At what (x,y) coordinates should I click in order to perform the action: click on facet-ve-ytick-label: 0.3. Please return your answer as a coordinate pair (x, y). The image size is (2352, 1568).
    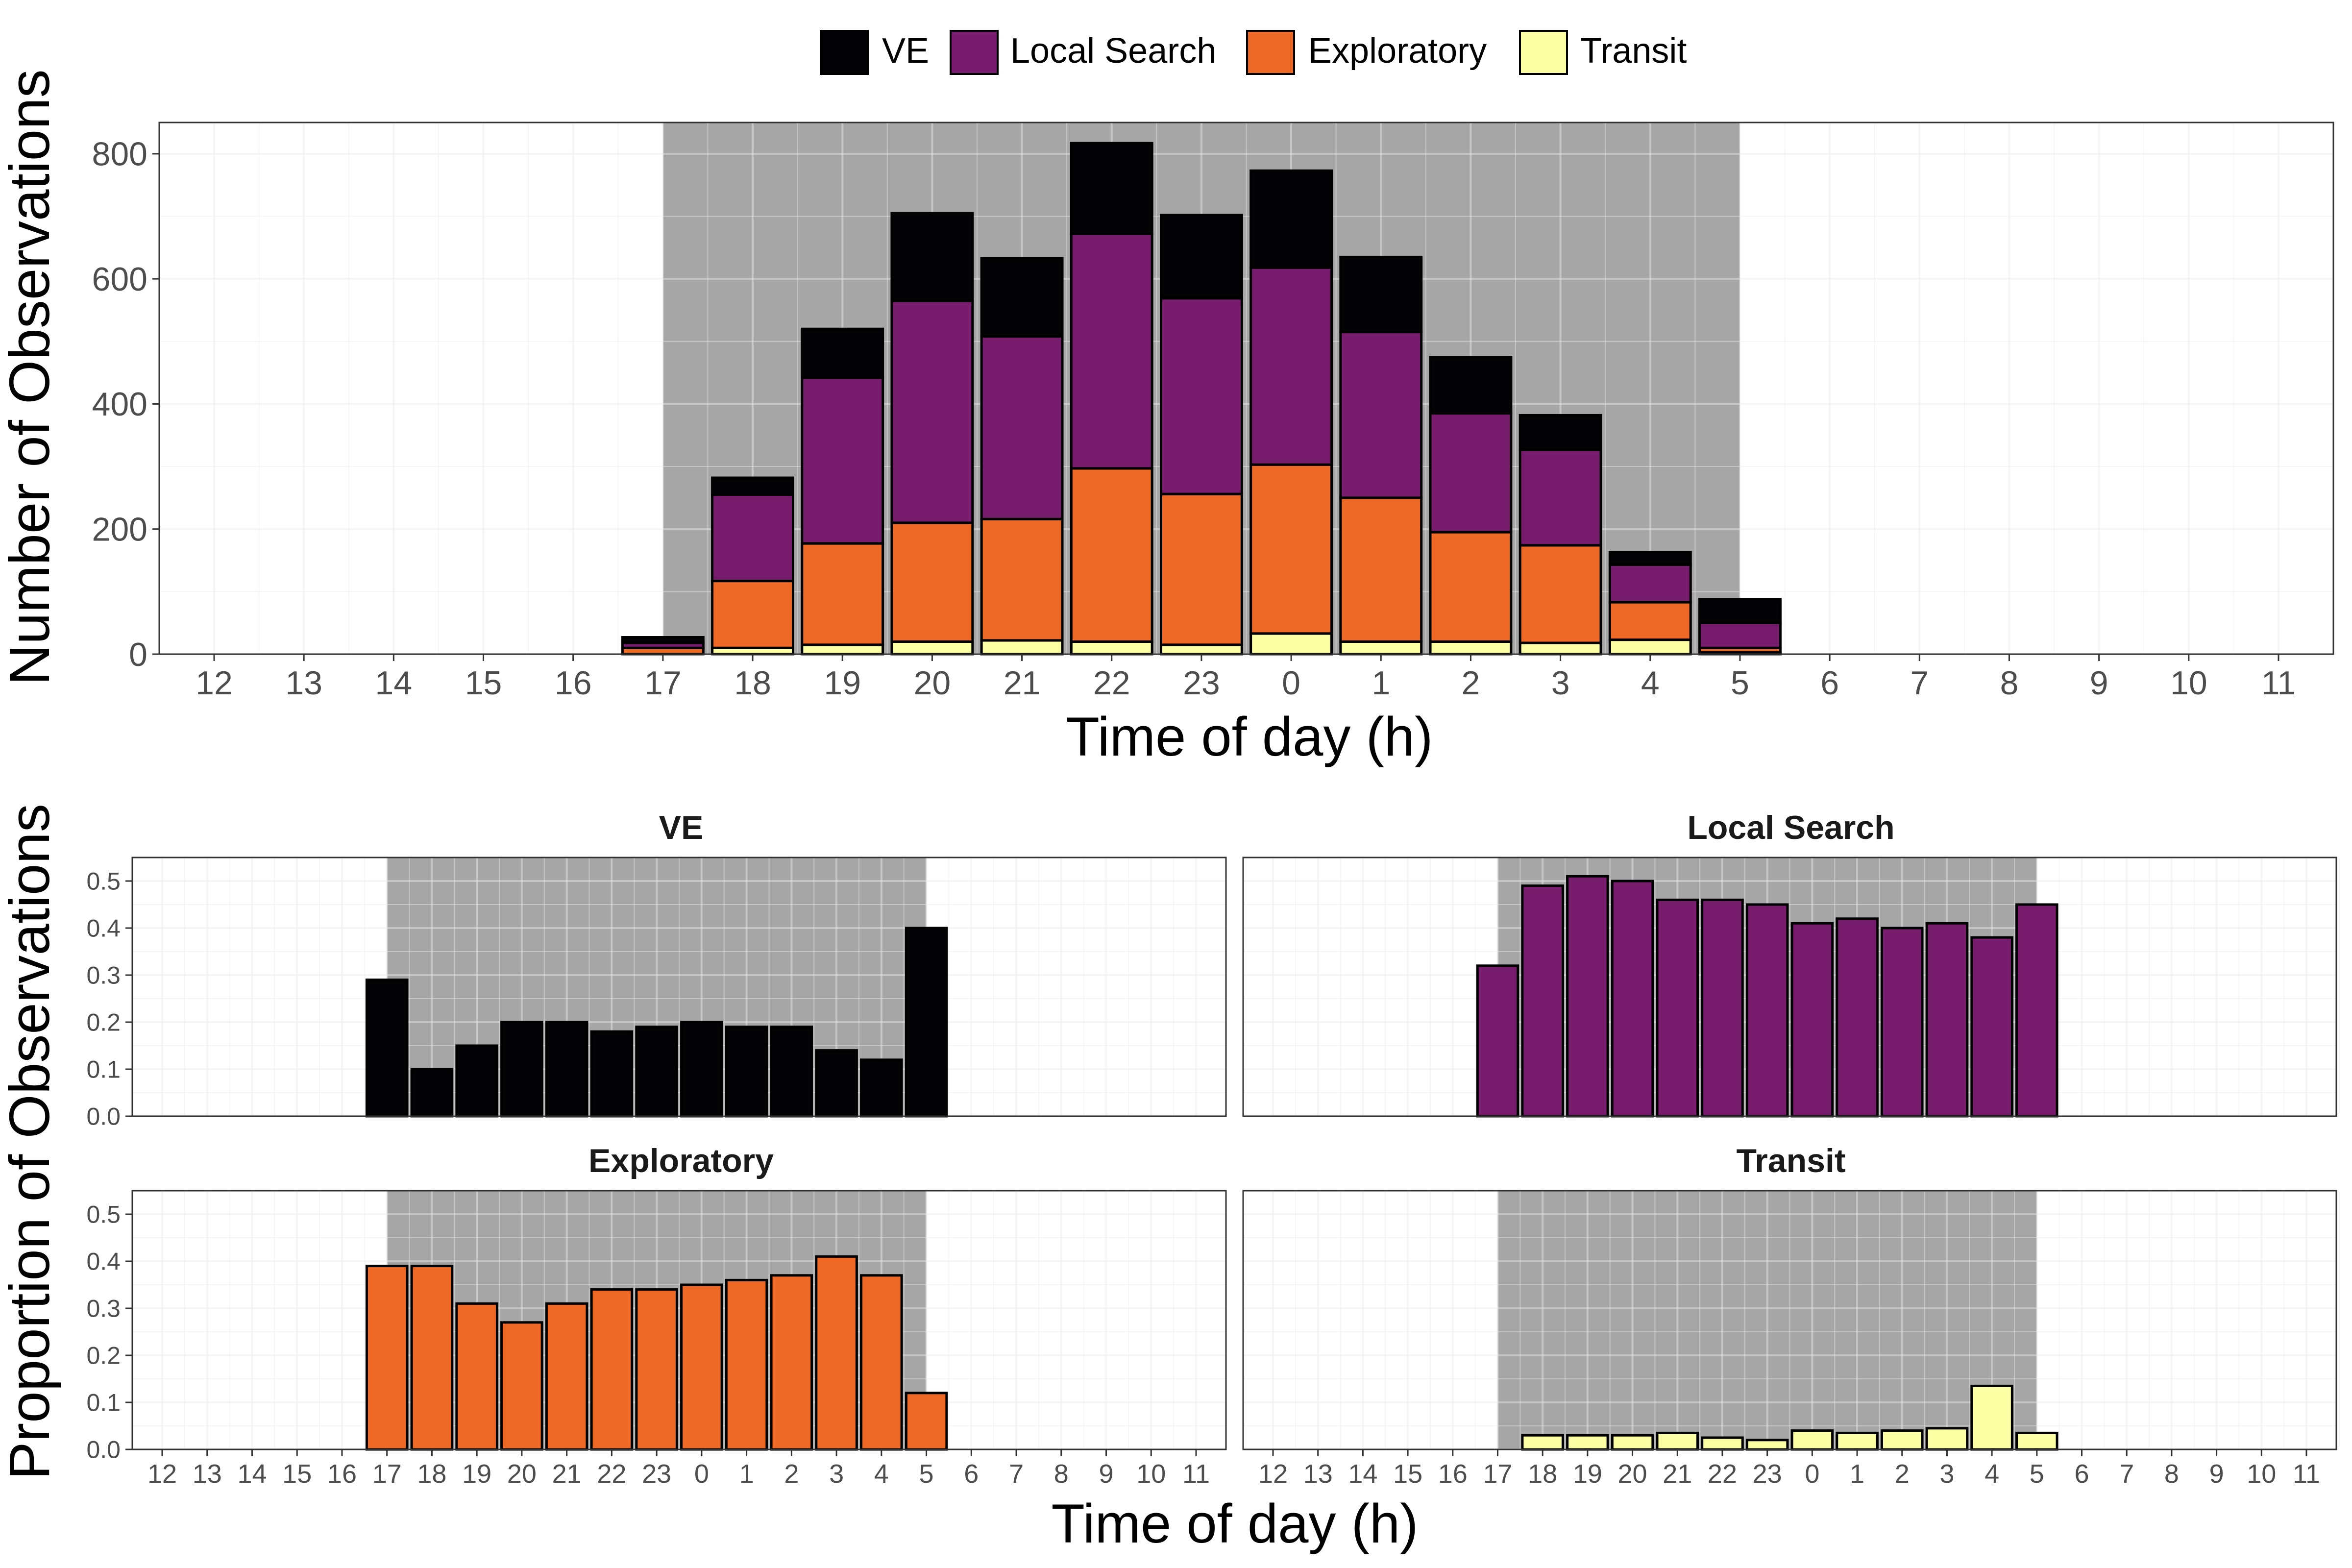
    Looking at the image, I should click on (103, 975).